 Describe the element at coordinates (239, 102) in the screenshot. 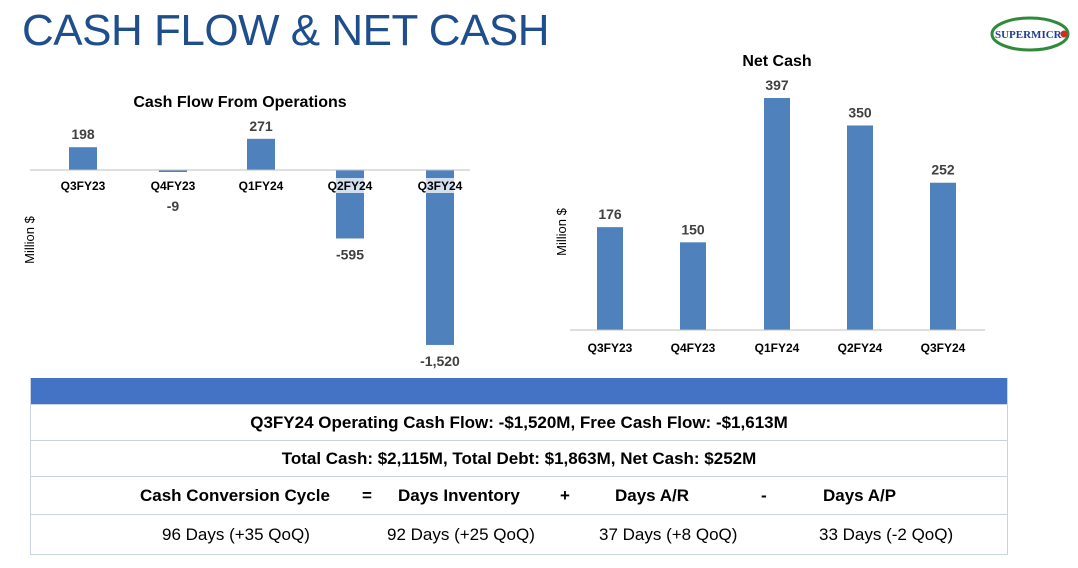

I see `cfo-chart-title: Cash Flow From Operations` at that location.